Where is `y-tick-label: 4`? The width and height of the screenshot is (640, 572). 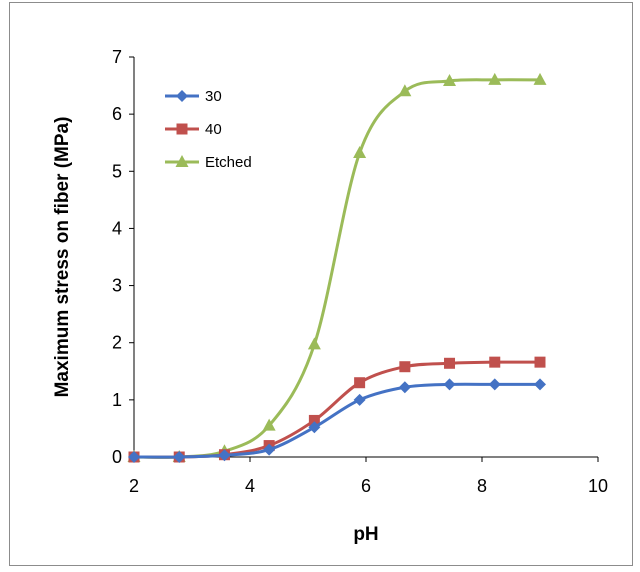 y-tick-label: 4 is located at coordinates (117, 228).